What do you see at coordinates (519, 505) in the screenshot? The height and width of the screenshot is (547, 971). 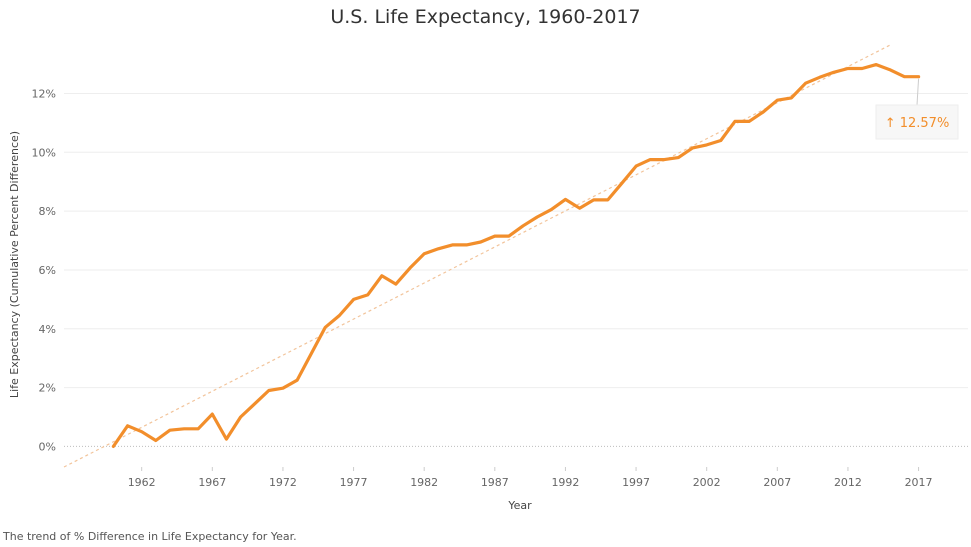 I see `x-axis-title: Year` at bounding box center [519, 505].